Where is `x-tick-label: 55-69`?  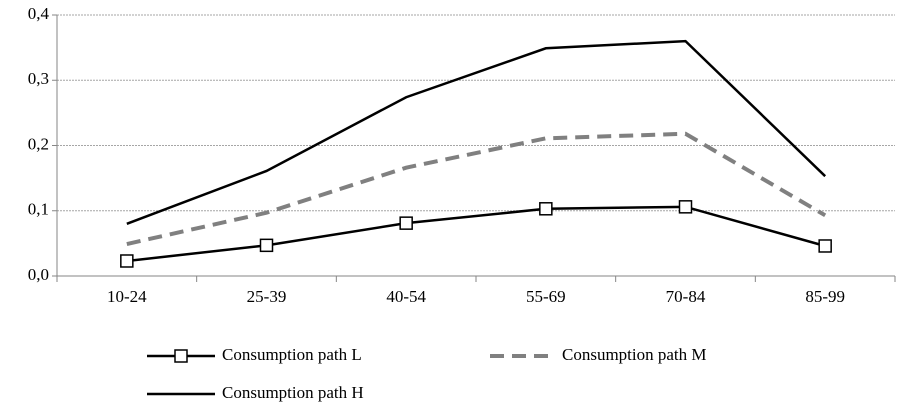 x-tick-label: 55-69 is located at coordinates (546, 296).